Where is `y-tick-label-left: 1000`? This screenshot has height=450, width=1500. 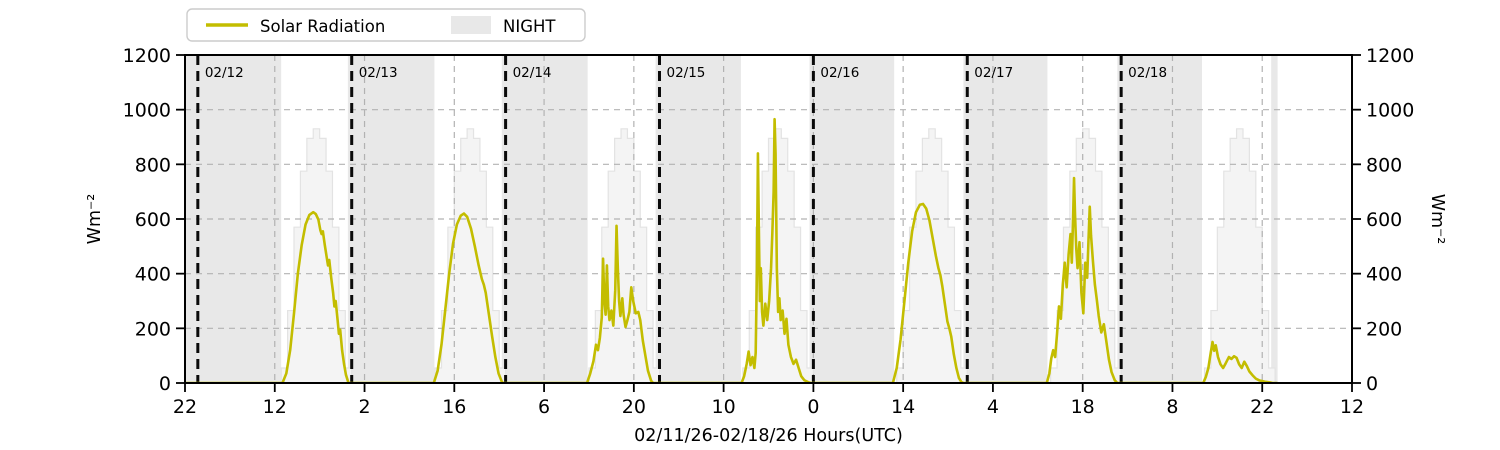
y-tick-label-left: 1000 is located at coordinates (147, 111).